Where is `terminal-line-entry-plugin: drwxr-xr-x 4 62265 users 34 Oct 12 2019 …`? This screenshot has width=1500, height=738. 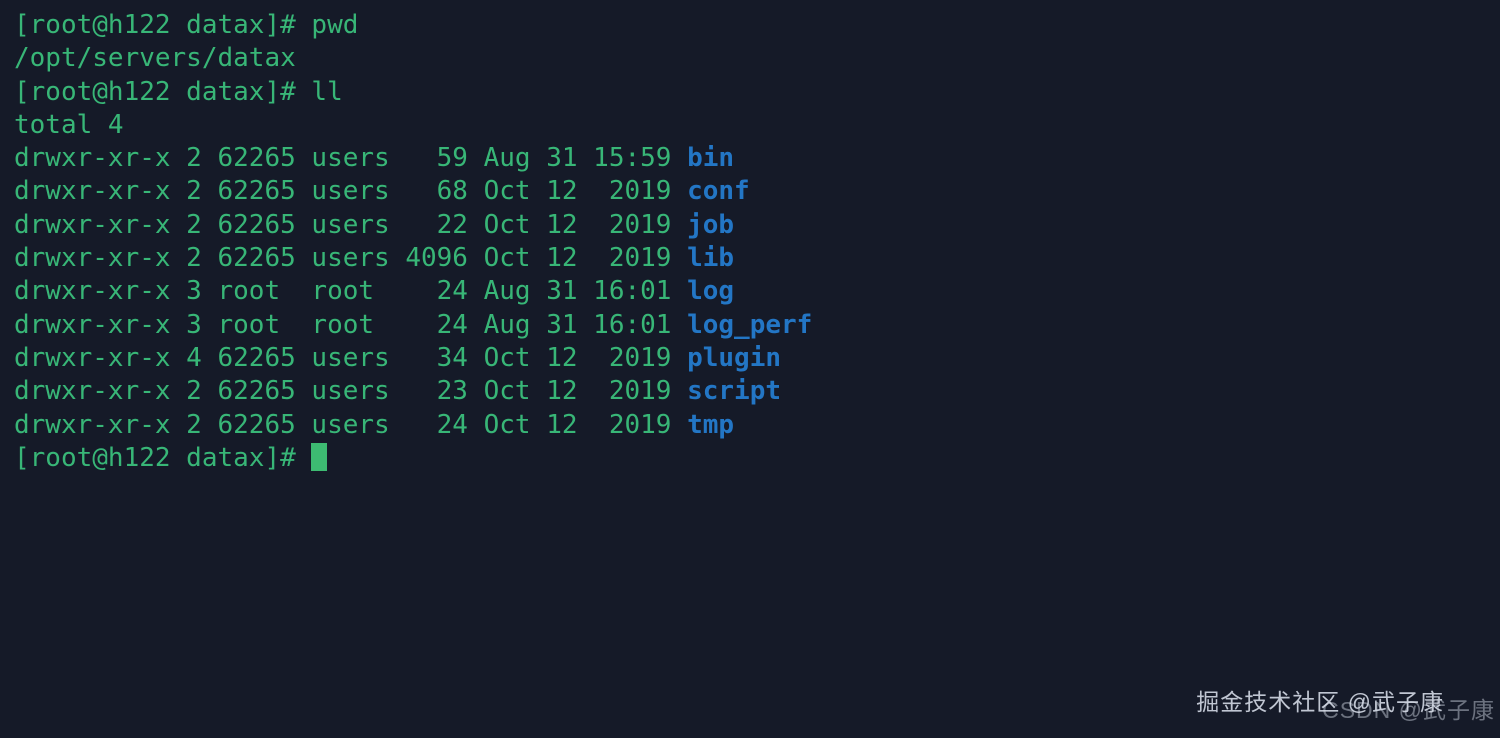 terminal-line-entry-plugin: drwxr-xr-x 4 62265 users 34 Oct 12 2019 … is located at coordinates (413, 358).